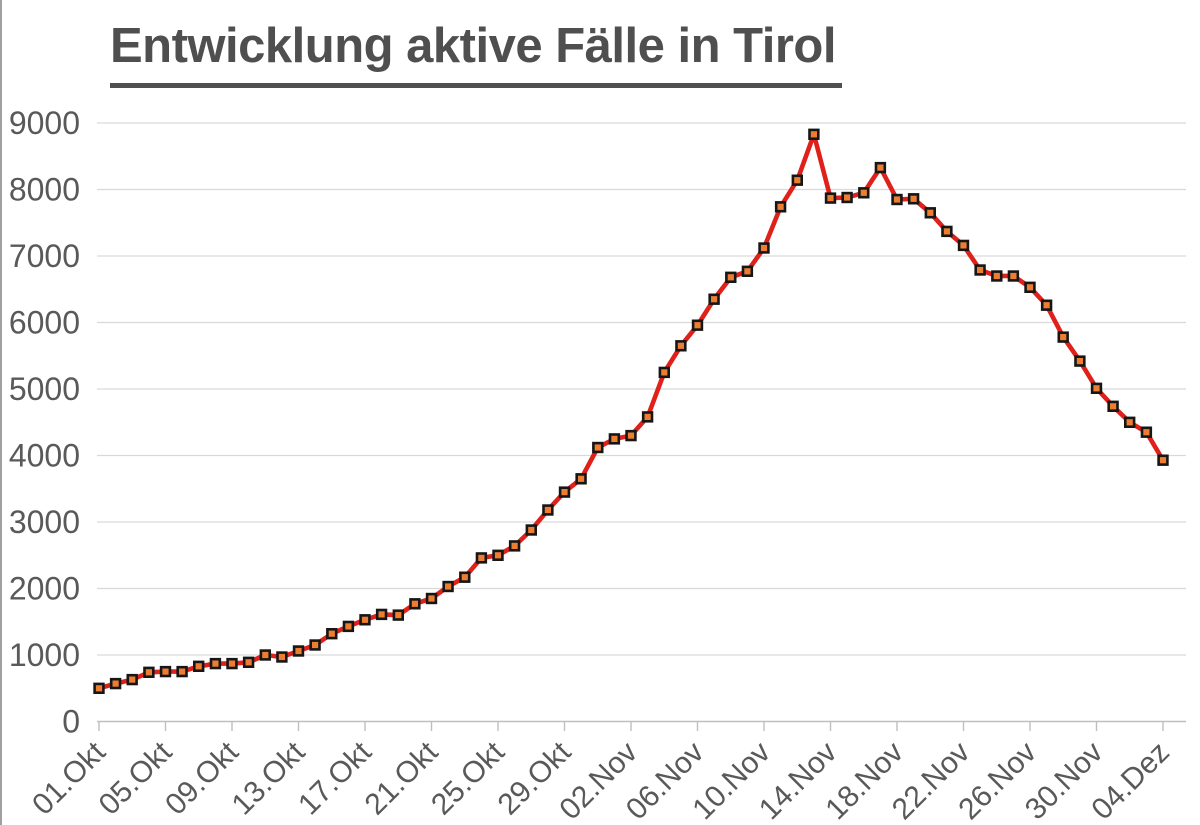 Image resolution: width=1200 pixels, height=825 pixels. I want to click on y-tick-label: 3000, so click(44, 522).